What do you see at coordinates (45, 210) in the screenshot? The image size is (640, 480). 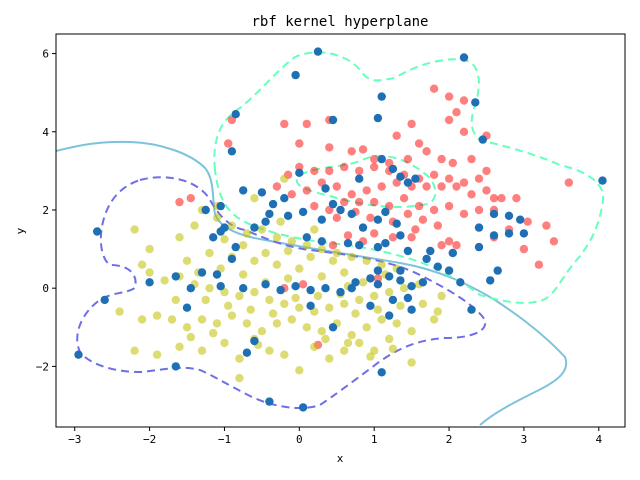 I see `y-tick-label: 2` at bounding box center [45, 210].